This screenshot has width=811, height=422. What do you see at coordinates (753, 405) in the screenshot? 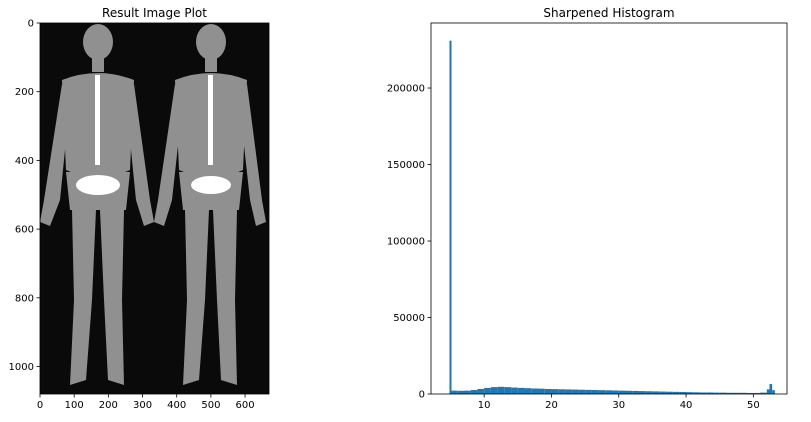
I see `x-tick-label: 50` at bounding box center [753, 405].